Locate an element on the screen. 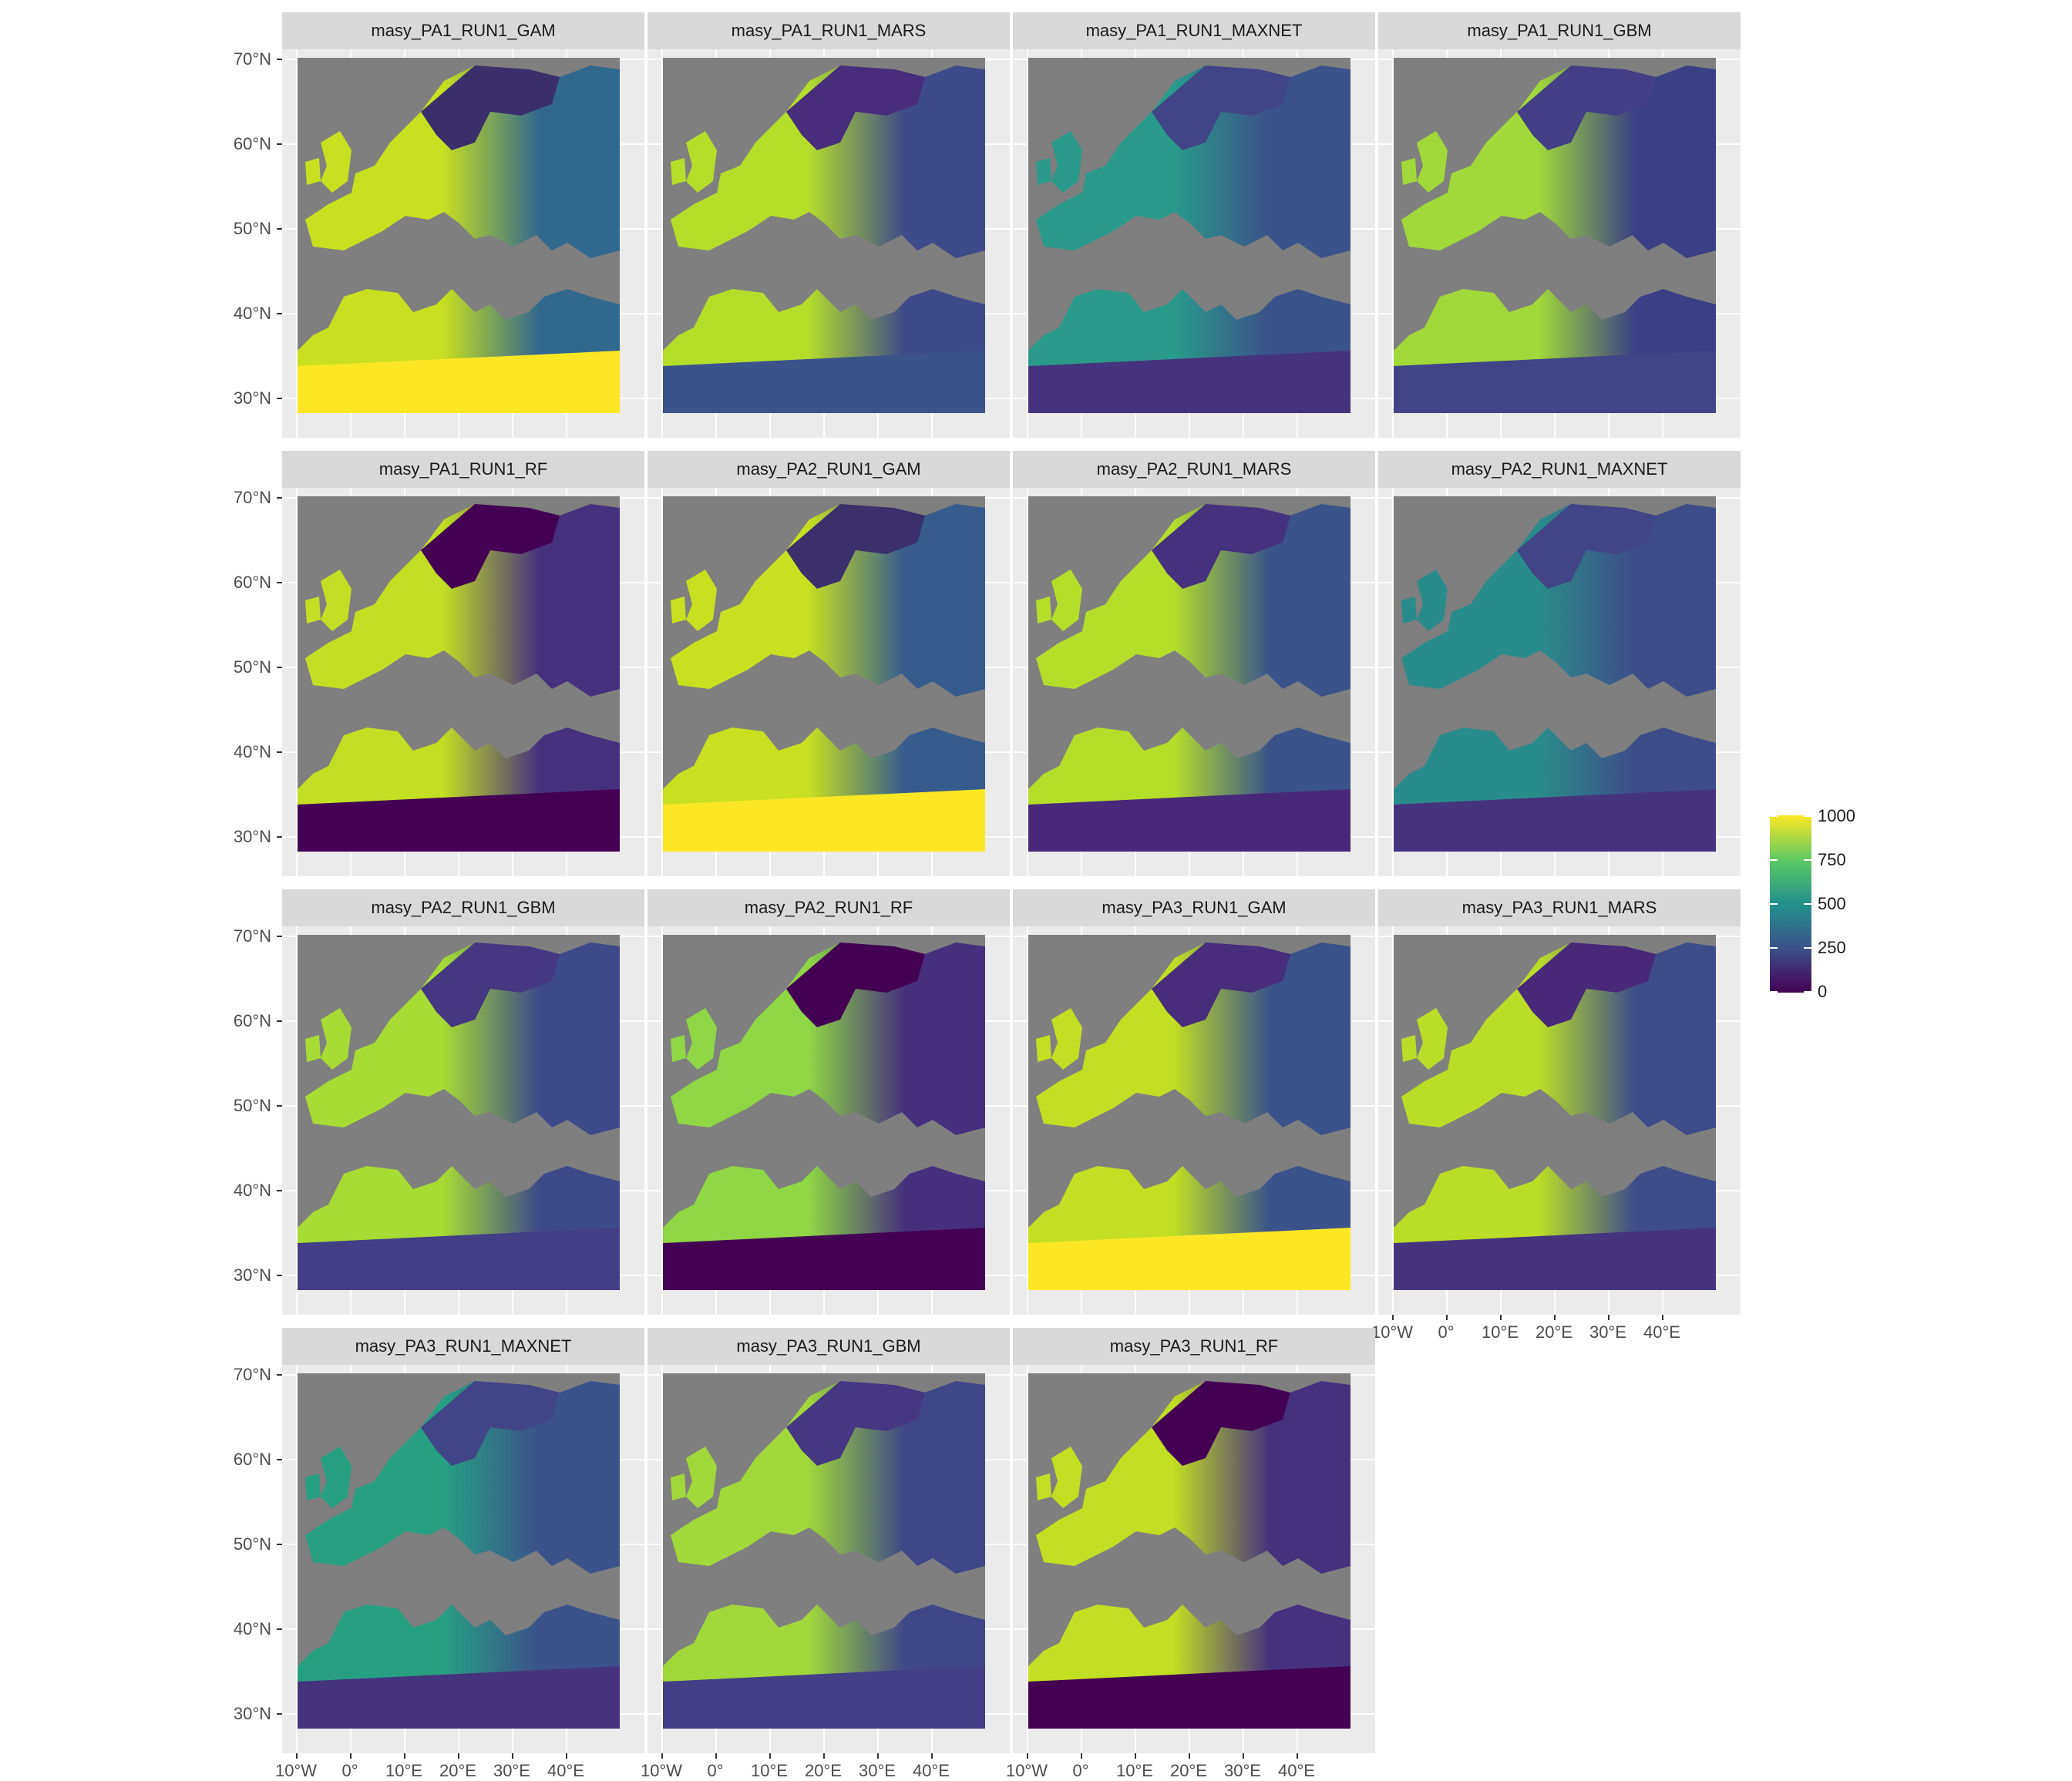 The image size is (2072, 1781). facet-title: masy_PA1_RUN1_GAM is located at coordinates (463, 30).